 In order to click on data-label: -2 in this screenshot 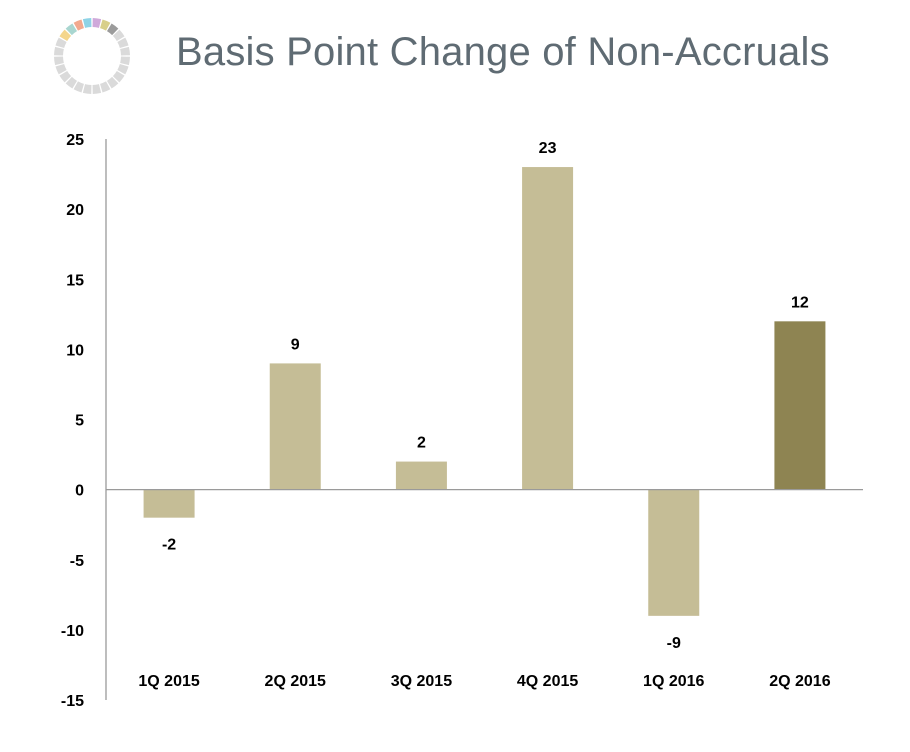, I will do `click(169, 545)`.